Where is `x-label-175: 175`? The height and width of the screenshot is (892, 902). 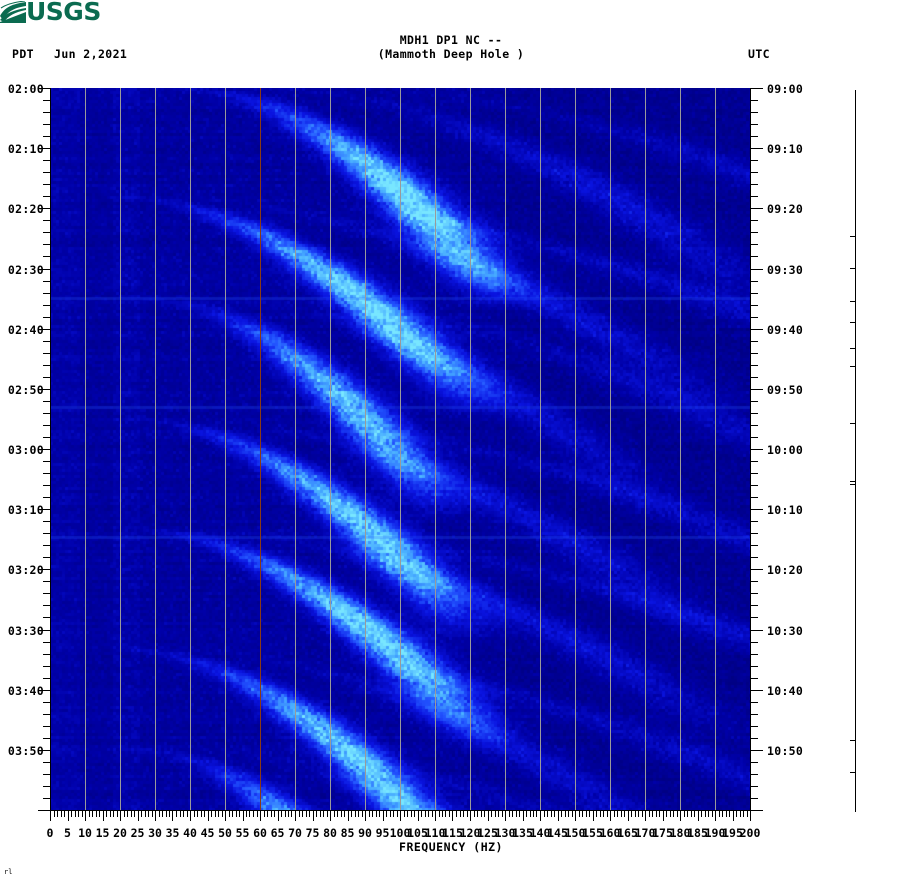 x-label-175: 175 is located at coordinates (662, 833).